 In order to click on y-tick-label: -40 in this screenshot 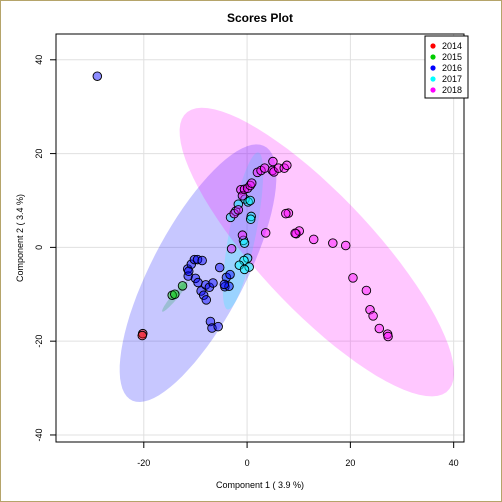, I will do `click(39, 434)`.